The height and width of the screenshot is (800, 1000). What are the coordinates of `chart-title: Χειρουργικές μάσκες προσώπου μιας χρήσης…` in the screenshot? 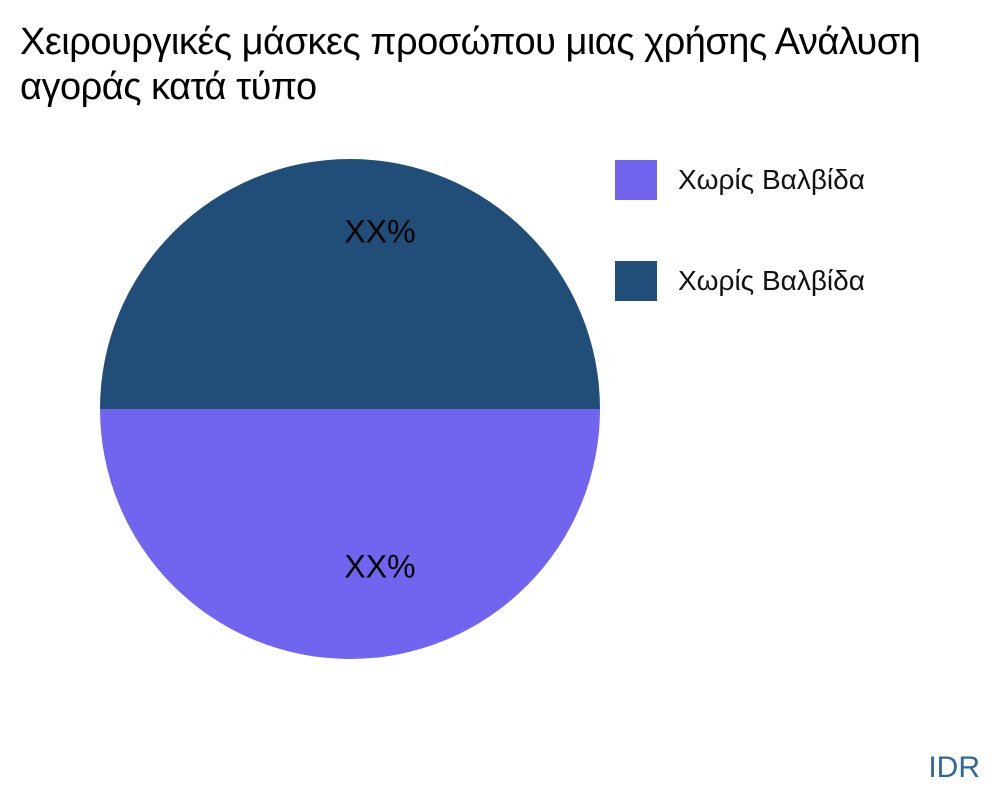 It's located at (470, 64).